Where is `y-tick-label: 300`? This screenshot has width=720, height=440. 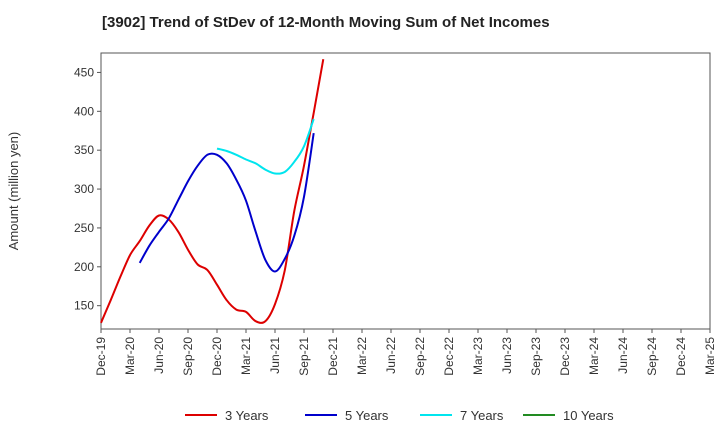 y-tick-label: 300 is located at coordinates (84, 189).